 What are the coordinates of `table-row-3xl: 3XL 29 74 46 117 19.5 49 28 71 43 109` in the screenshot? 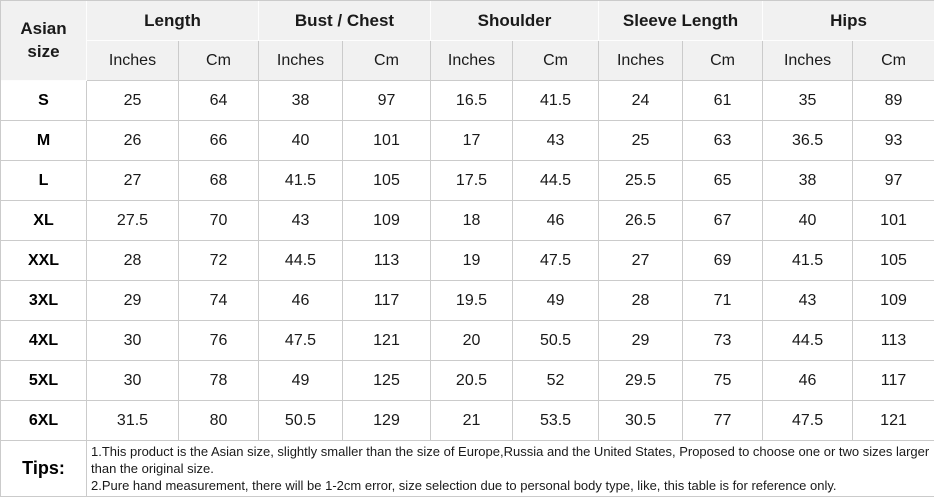 It's located at (467, 301).